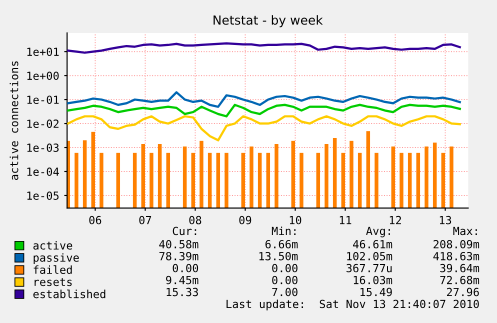 Image resolution: width=497 pixels, height=323 pixels. I want to click on x-tick-label: 08, so click(195, 220).